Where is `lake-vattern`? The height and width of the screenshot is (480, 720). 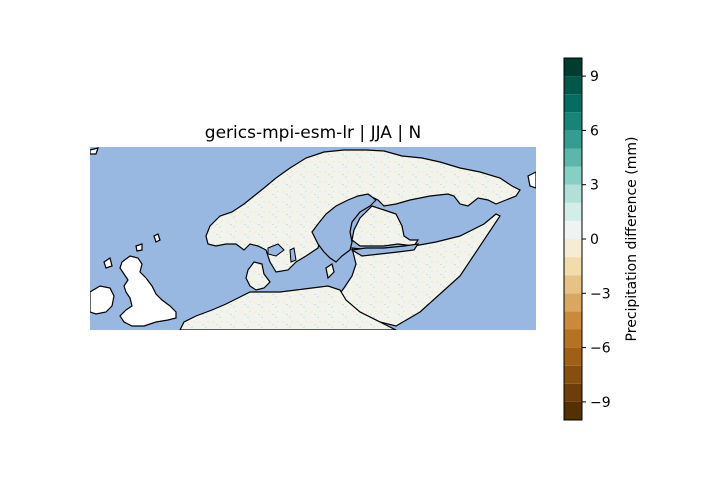 lake-vattern is located at coordinates (293, 255).